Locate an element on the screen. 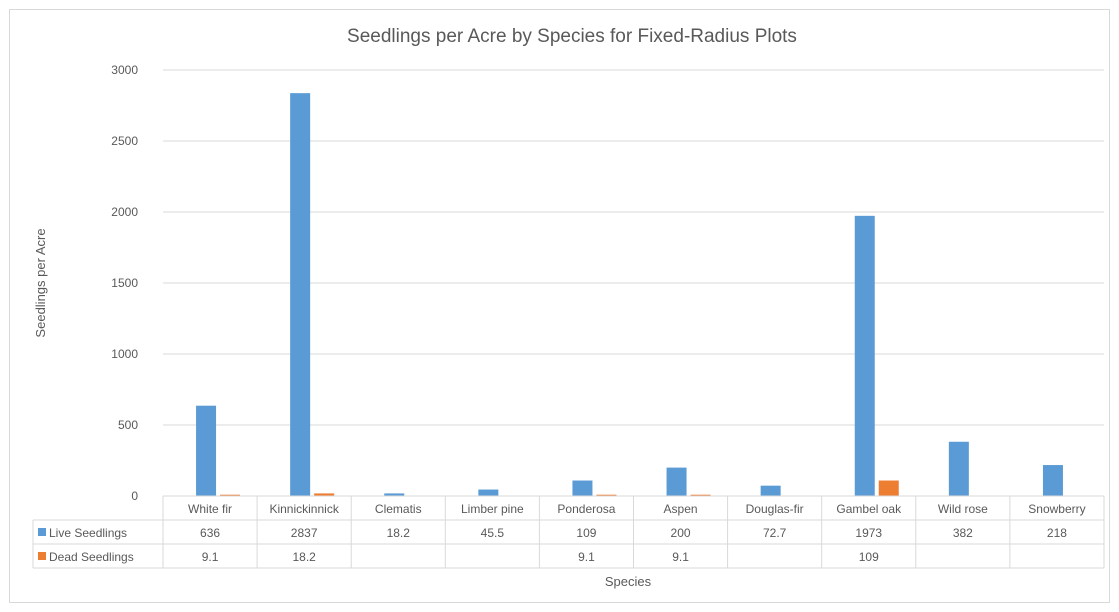  x-tick-label: Ponderosa is located at coordinates (586, 509).